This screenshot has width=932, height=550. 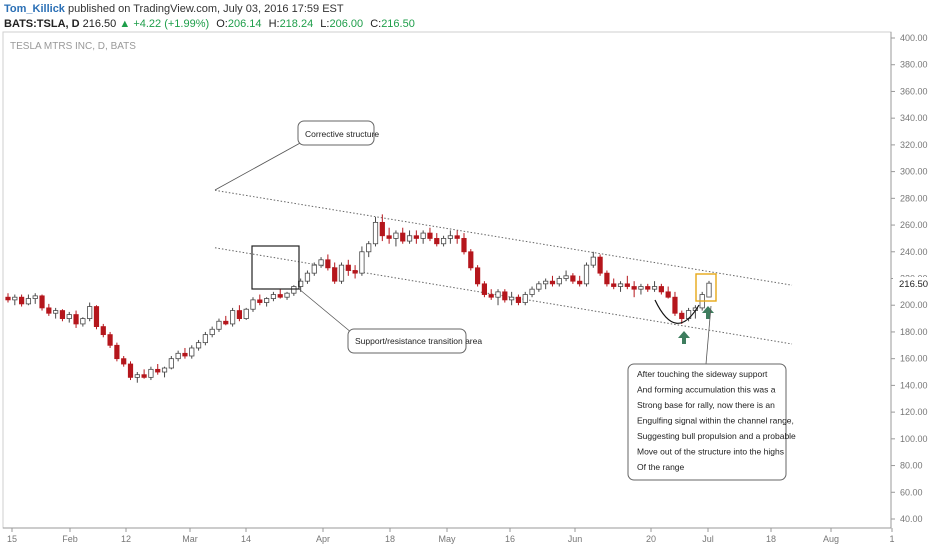 I want to click on change-value: +4.22 (+1.99%), so click(x=171, y=24).